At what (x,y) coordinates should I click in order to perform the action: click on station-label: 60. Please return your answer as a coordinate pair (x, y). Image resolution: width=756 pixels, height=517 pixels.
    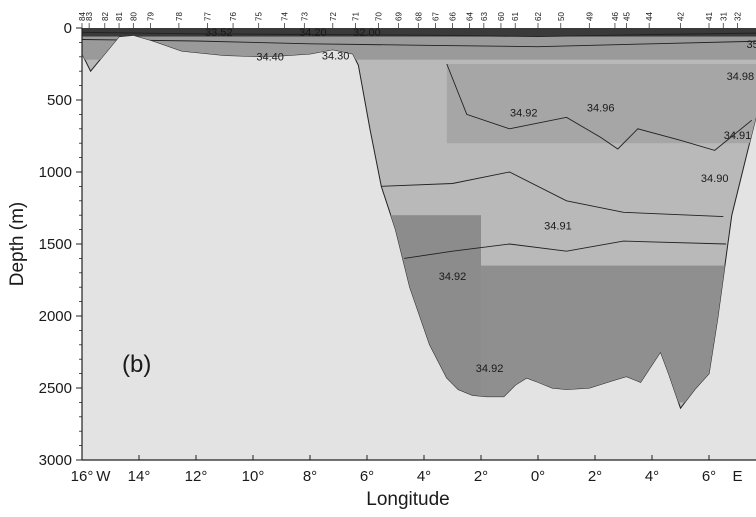
    Looking at the image, I should click on (501, 16).